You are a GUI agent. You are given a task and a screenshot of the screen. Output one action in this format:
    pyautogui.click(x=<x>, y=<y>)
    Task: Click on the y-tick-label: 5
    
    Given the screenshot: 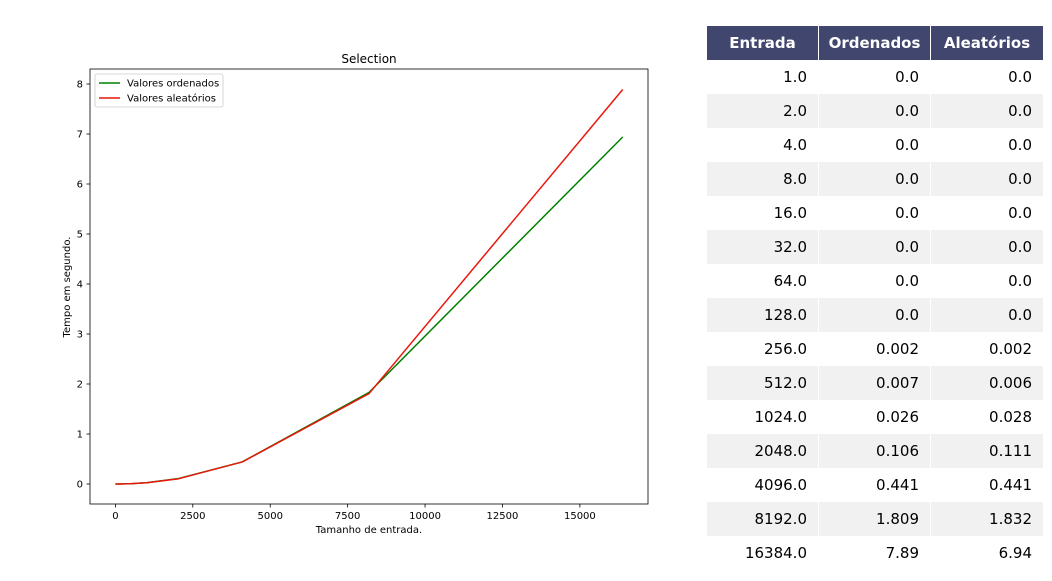 What is the action you would take?
    pyautogui.click(x=80, y=235)
    